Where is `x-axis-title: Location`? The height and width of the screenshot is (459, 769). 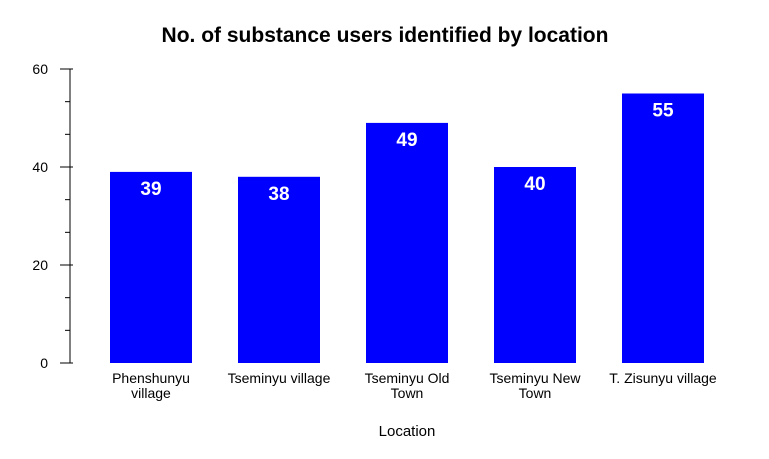 x-axis-title: Location is located at coordinates (407, 431).